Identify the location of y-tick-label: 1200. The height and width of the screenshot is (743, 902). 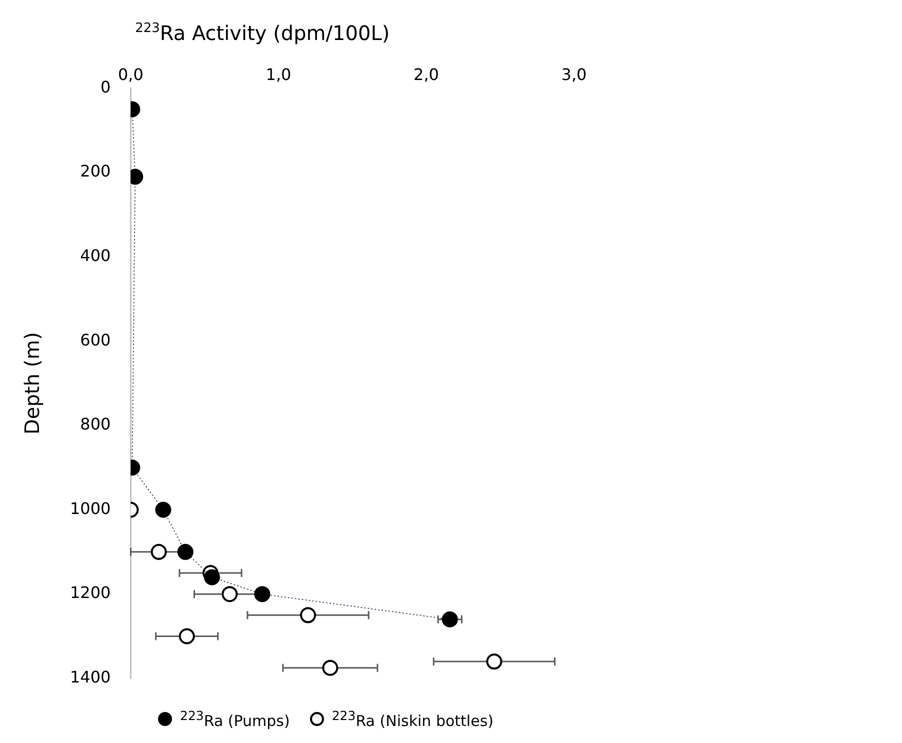
(90, 592).